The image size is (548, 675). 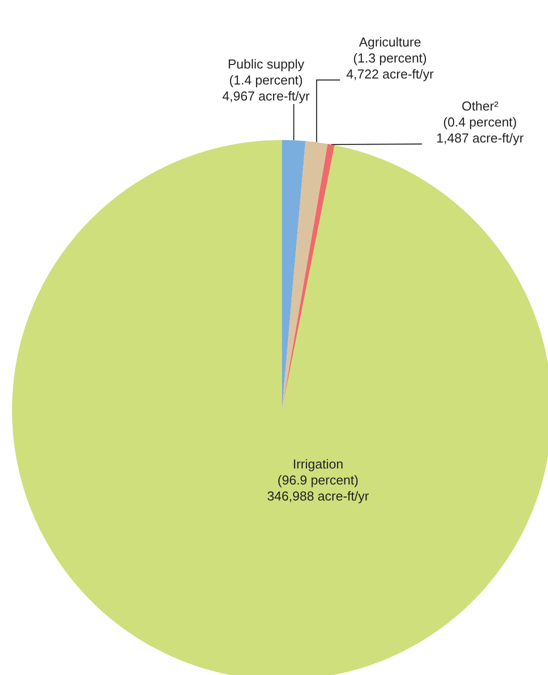 I want to click on slice-label: Public supply, so click(x=266, y=64).